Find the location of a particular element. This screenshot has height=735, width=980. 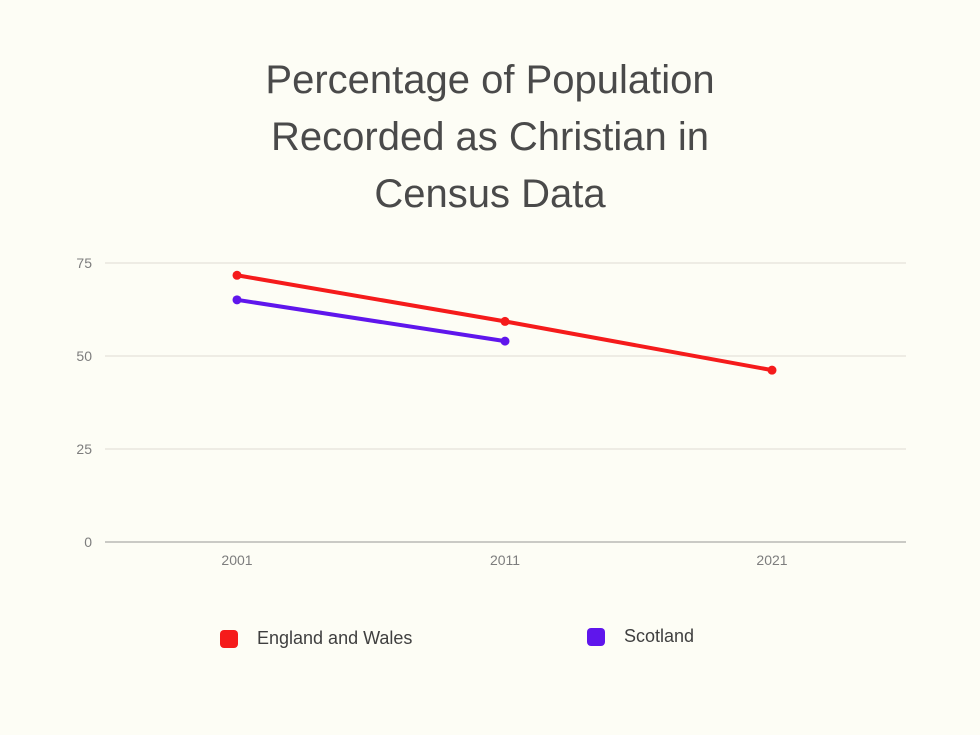

y-tick-label-25: 25 is located at coordinates (84, 449).